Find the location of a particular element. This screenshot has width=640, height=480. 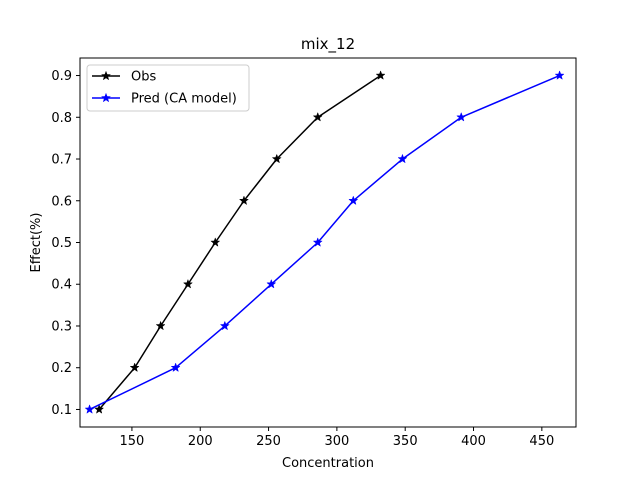

y-tick-label: 0.4 is located at coordinates (61, 285).